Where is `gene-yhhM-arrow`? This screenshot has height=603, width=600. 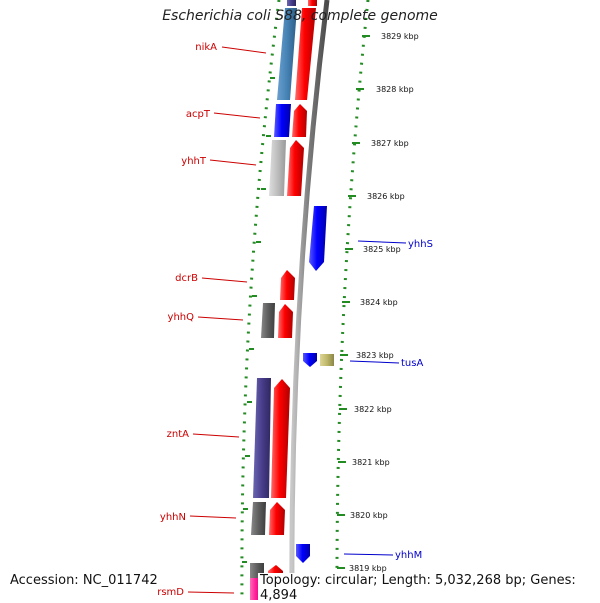 gene-yhhM-arrow is located at coordinates (303, 553).